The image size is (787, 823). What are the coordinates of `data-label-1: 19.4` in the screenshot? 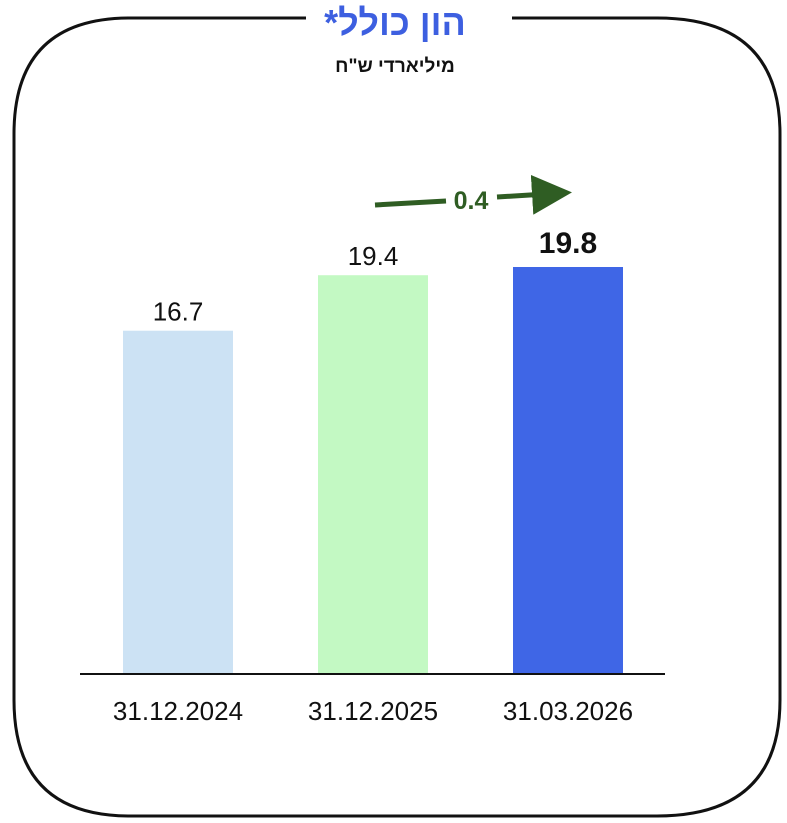 It's located at (373, 256).